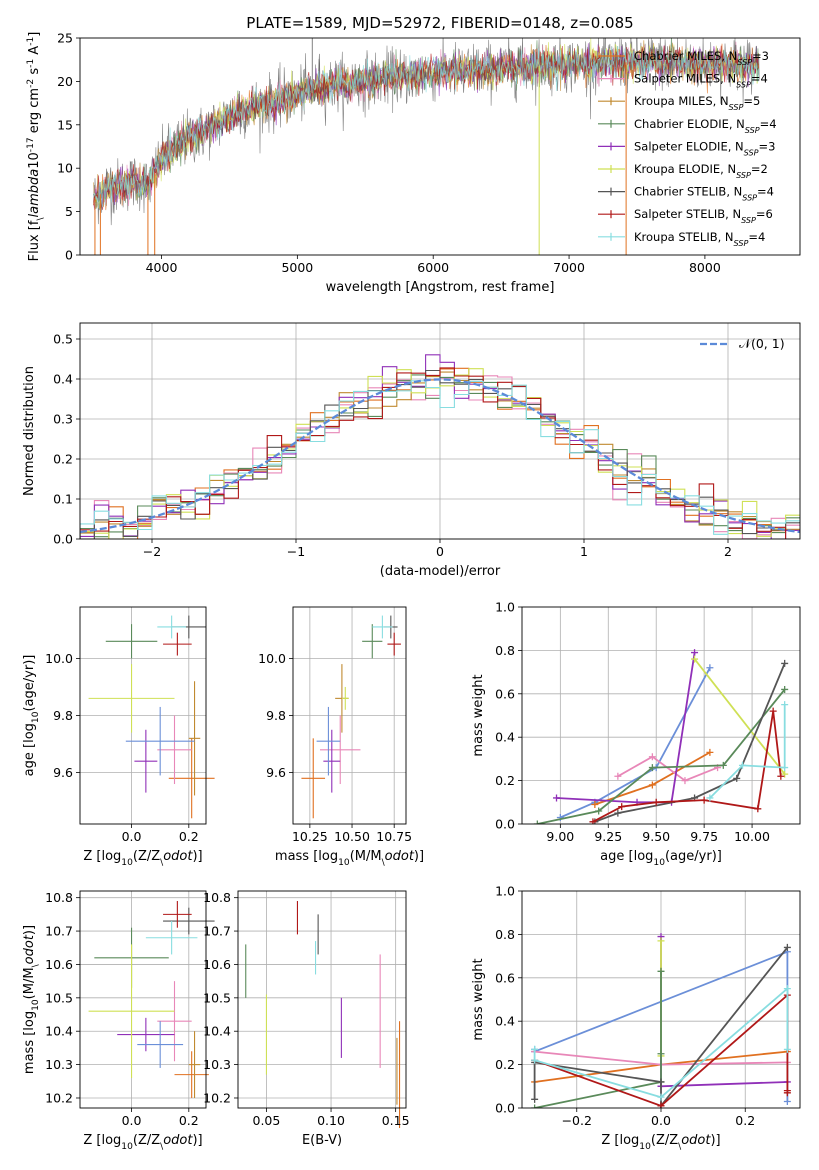 The image size is (819, 1170). What do you see at coordinates (701, 171) in the screenshot?
I see `legend-label: Kroupa ELODIE, NSSP=2` at bounding box center [701, 171].